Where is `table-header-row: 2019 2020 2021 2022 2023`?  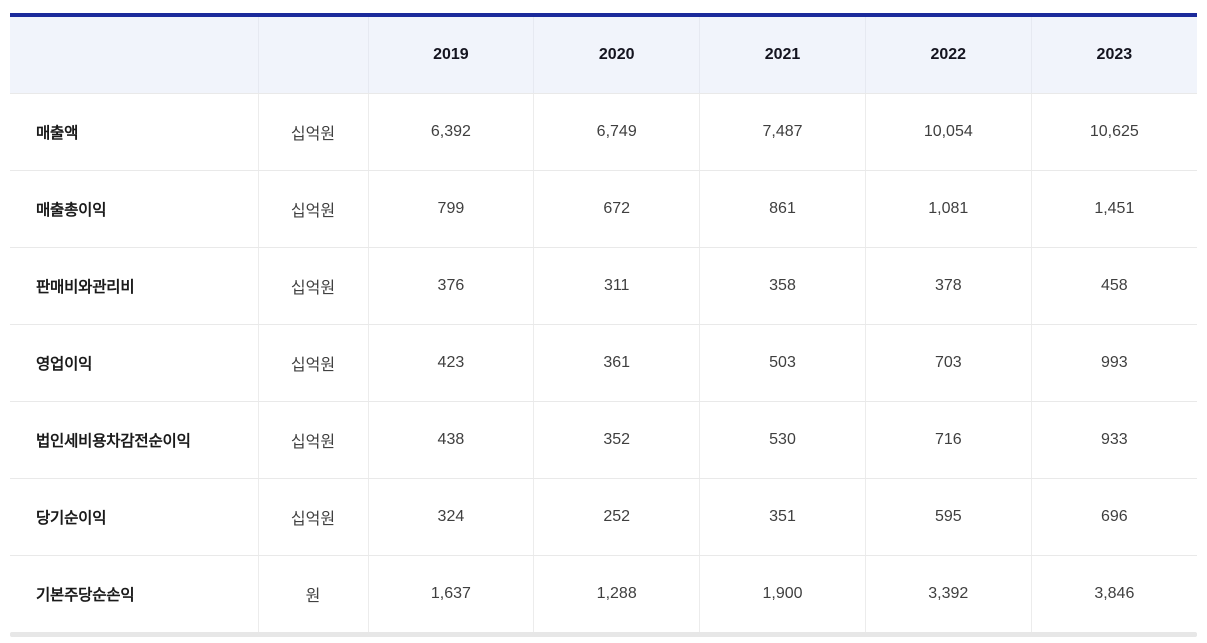 table-header-row: 2019 2020 2021 2022 2023 is located at coordinates (603, 54).